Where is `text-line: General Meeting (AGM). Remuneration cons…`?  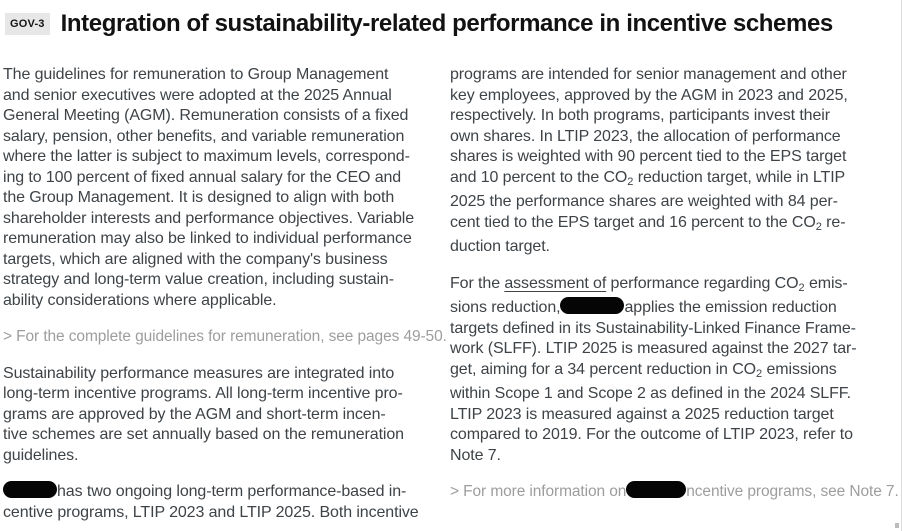
text-line: General Meeting (AGM). Remuneration cons… is located at coordinates (206, 115).